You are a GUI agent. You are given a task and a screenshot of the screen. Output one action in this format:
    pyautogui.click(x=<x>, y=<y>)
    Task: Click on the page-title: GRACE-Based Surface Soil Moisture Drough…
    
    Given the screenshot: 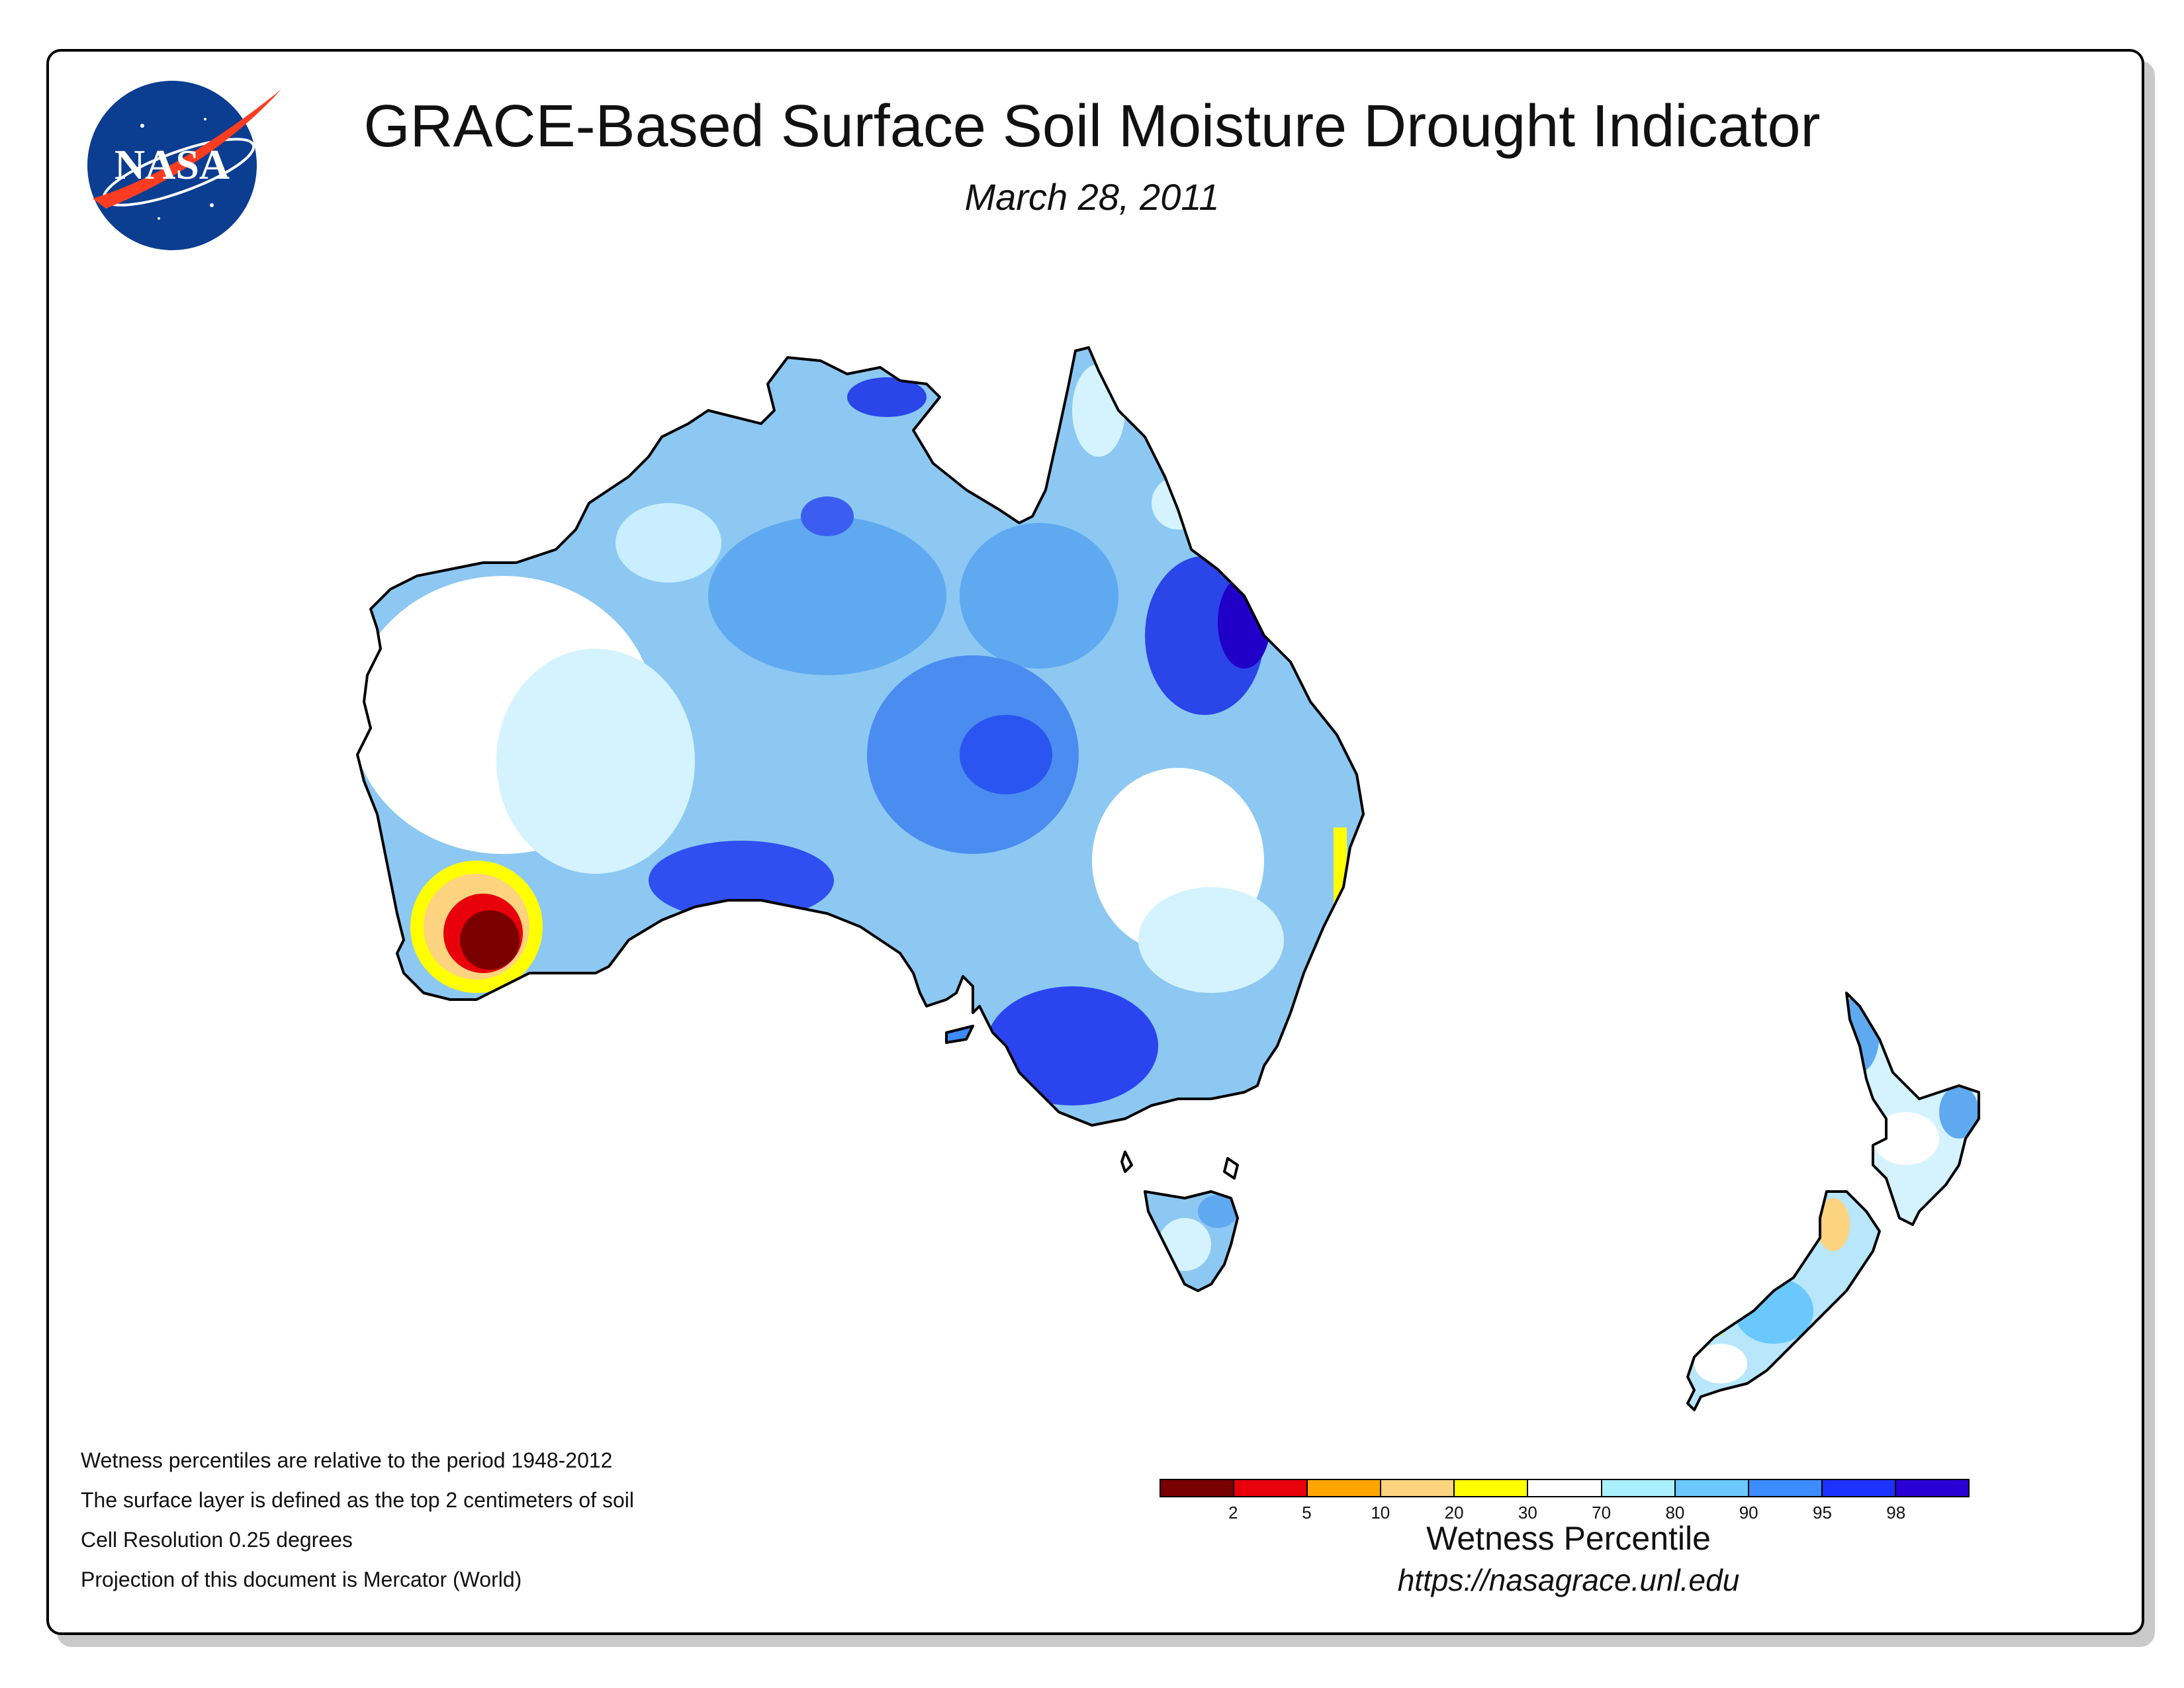 What is the action you would take?
    pyautogui.click(x=1092, y=126)
    